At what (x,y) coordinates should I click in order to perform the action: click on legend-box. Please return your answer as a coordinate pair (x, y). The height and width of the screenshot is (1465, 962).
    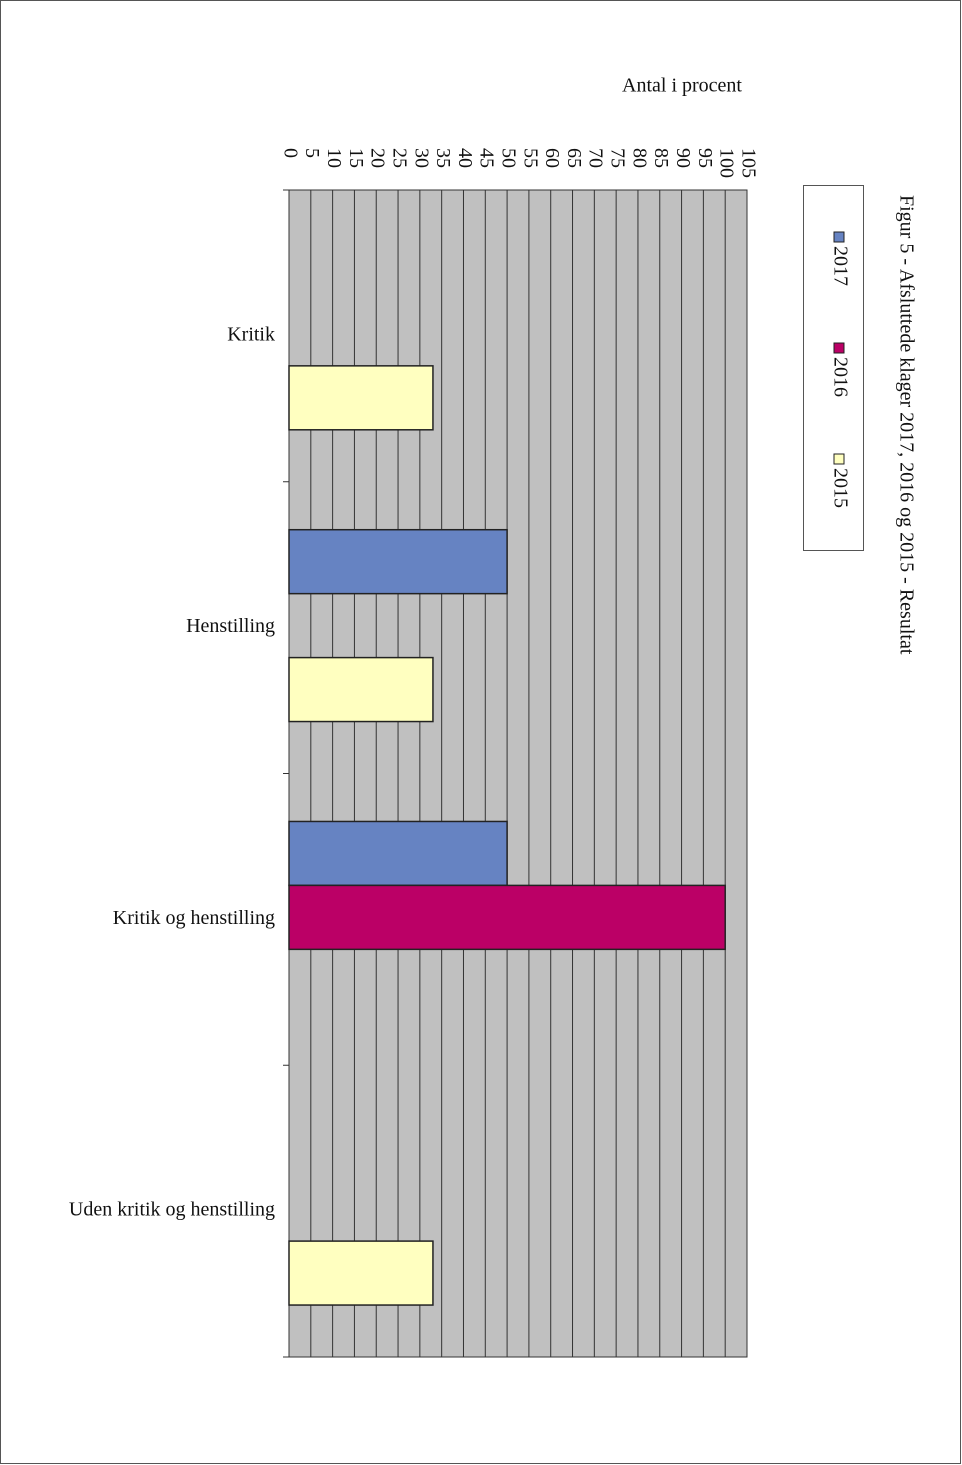
    Looking at the image, I should click on (833, 368).